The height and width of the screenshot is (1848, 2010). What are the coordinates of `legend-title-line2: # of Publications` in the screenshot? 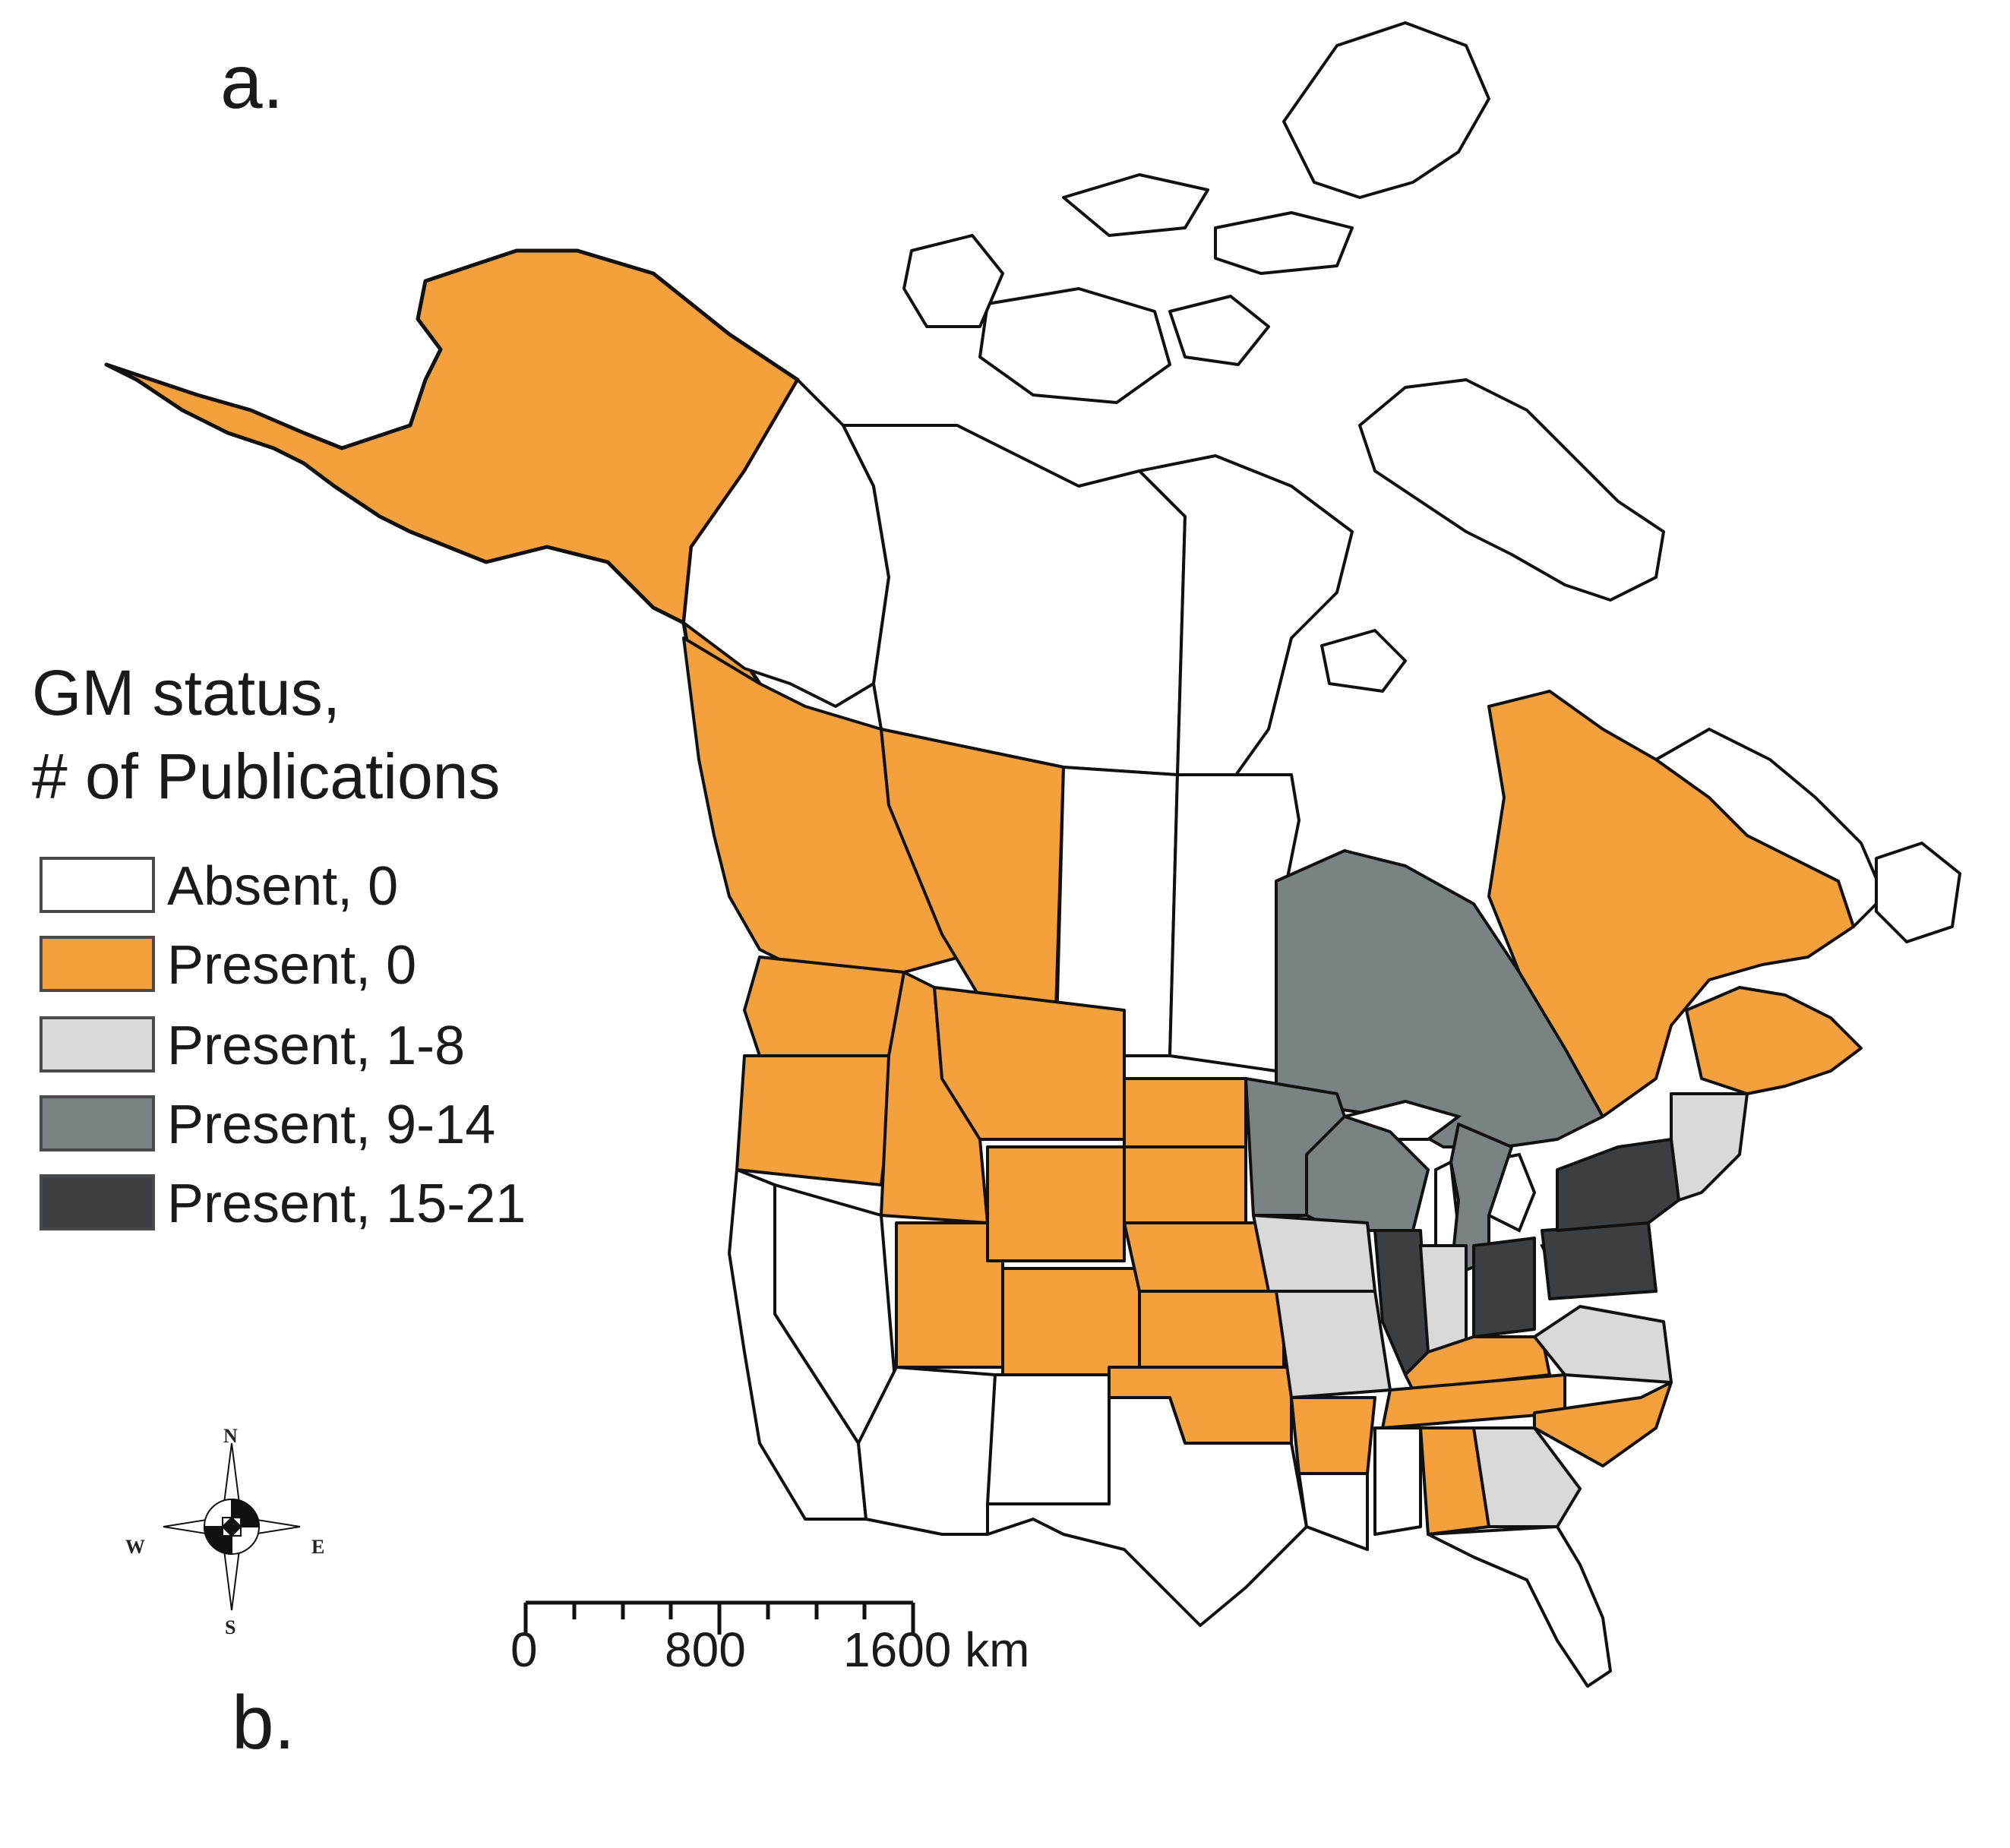 It's located at (266, 776).